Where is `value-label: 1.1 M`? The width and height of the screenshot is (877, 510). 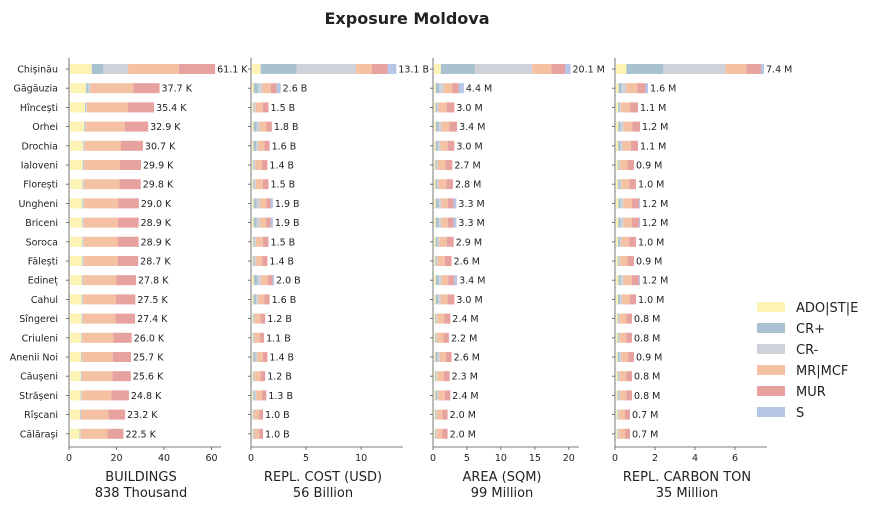 value-label: 1.1 M is located at coordinates (653, 146).